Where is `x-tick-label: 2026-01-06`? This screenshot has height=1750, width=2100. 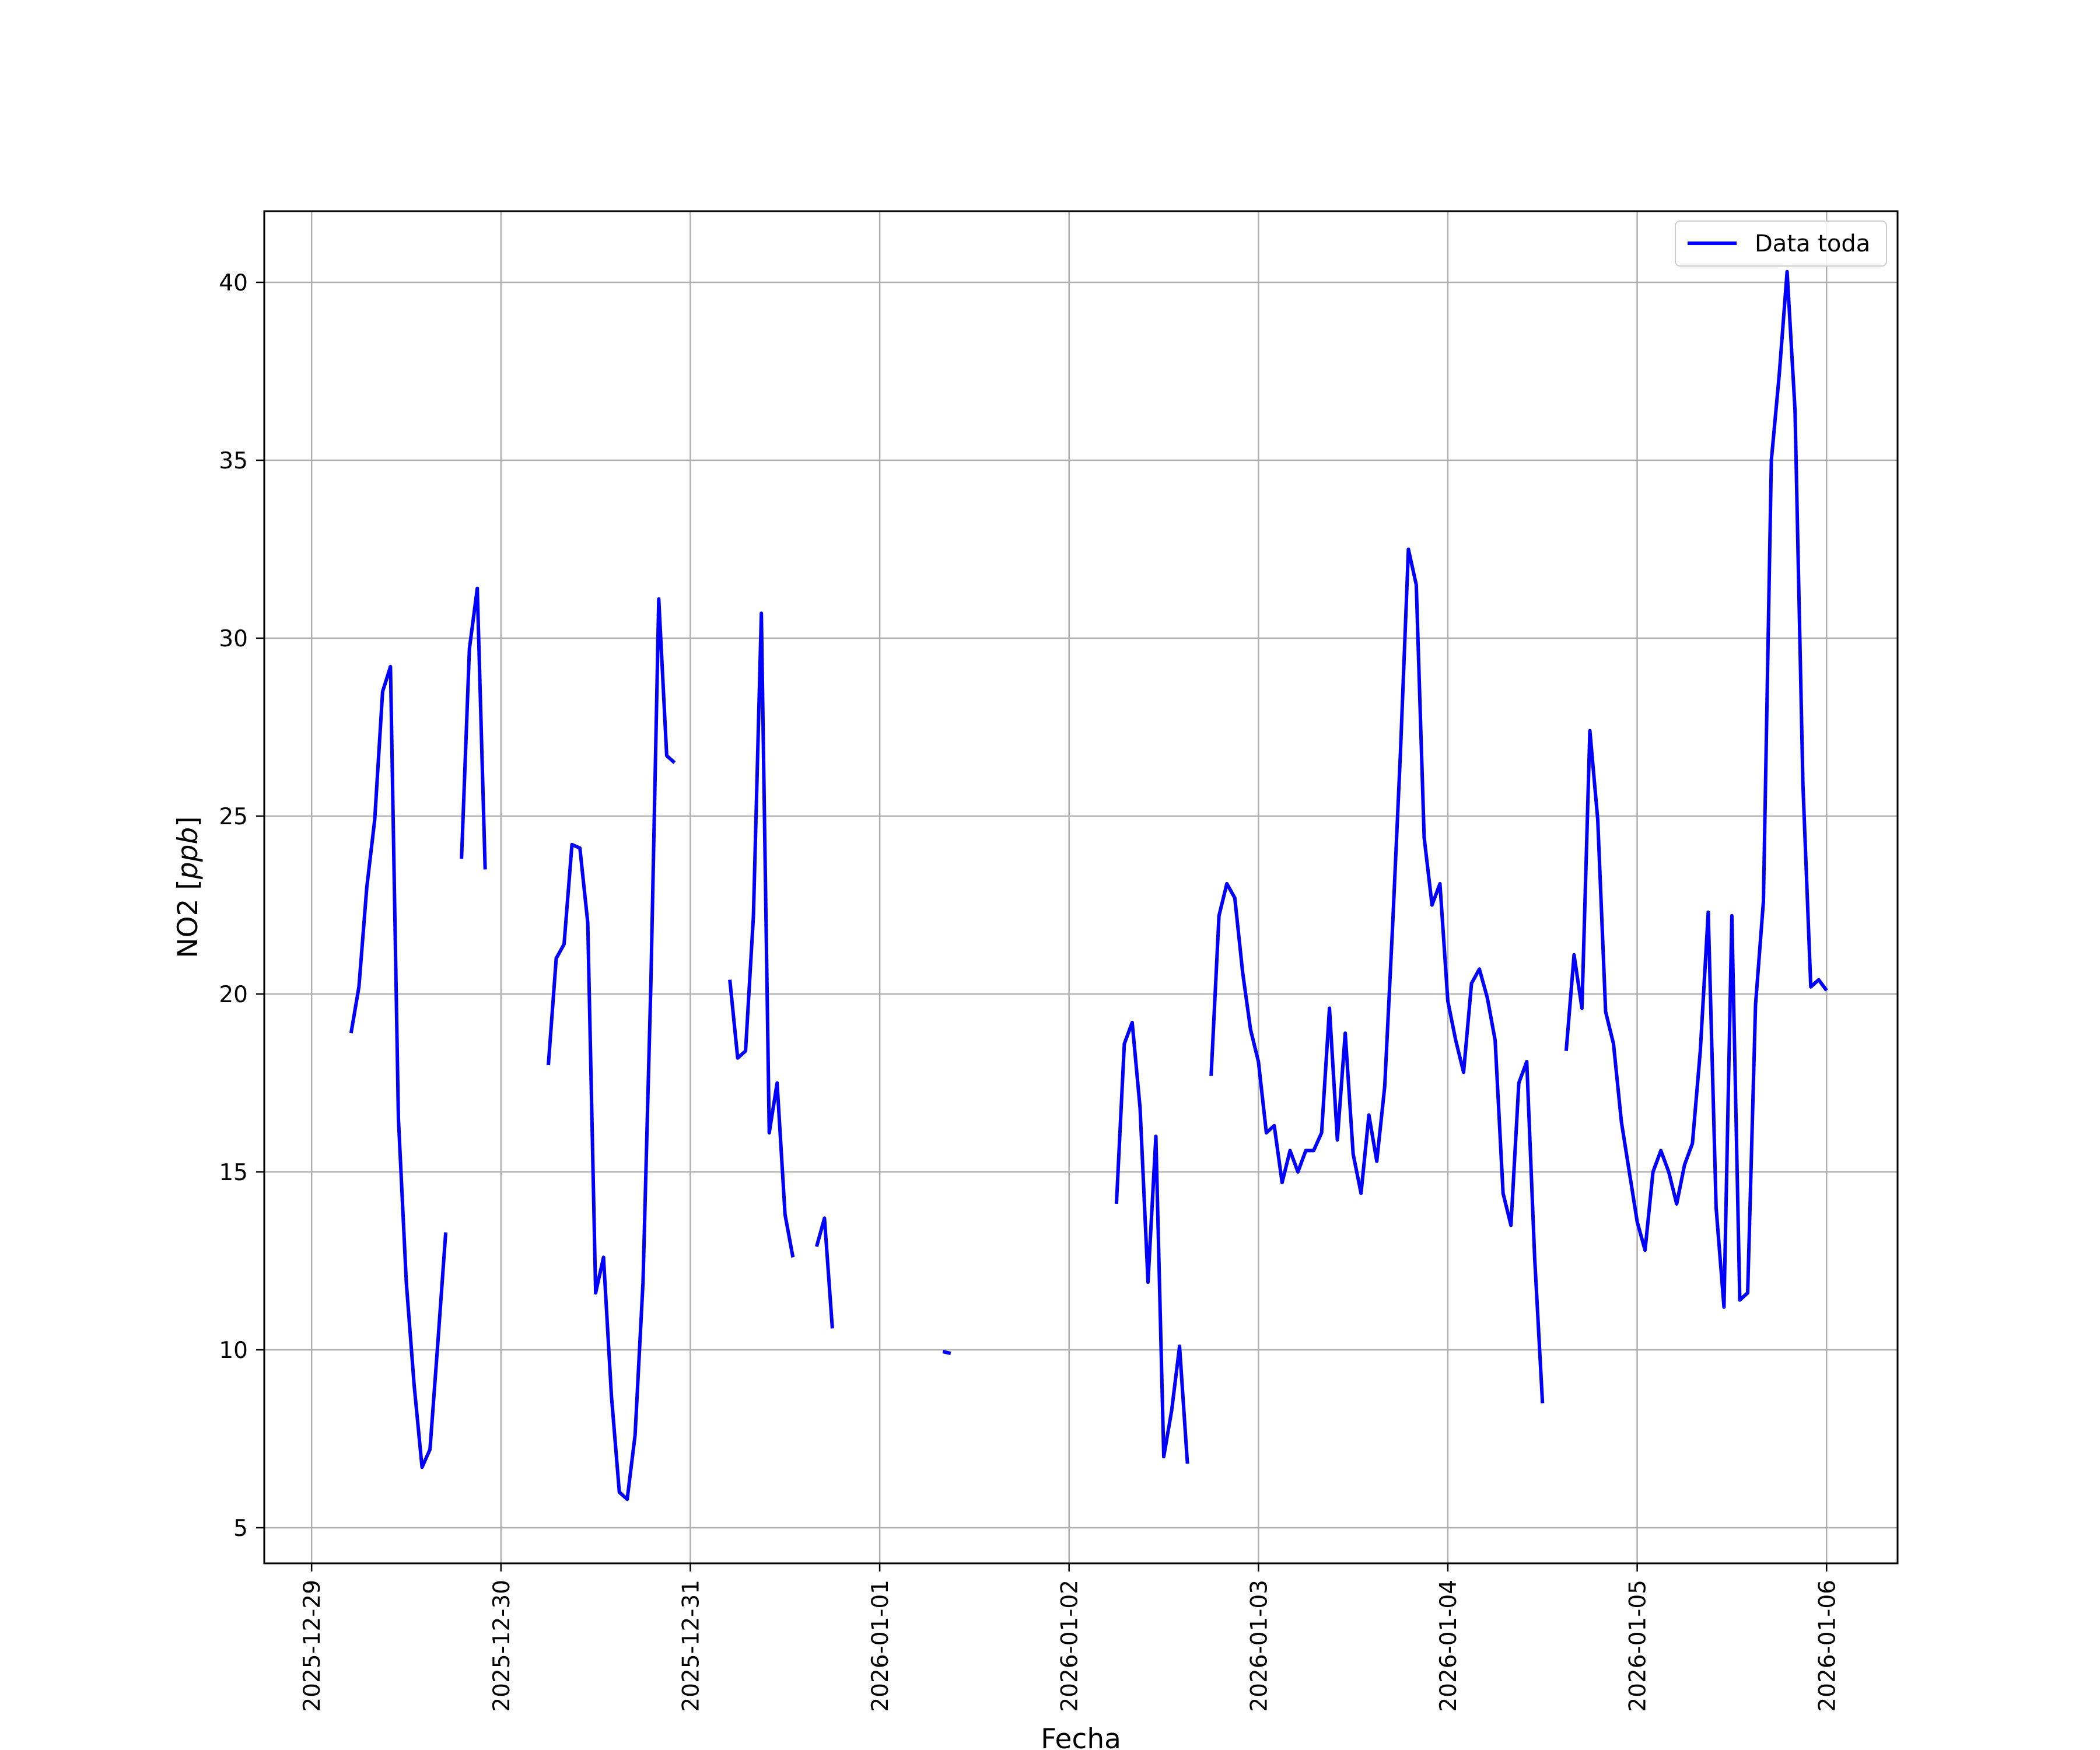
x-tick-label: 2026-01-06 is located at coordinates (1827, 1646).